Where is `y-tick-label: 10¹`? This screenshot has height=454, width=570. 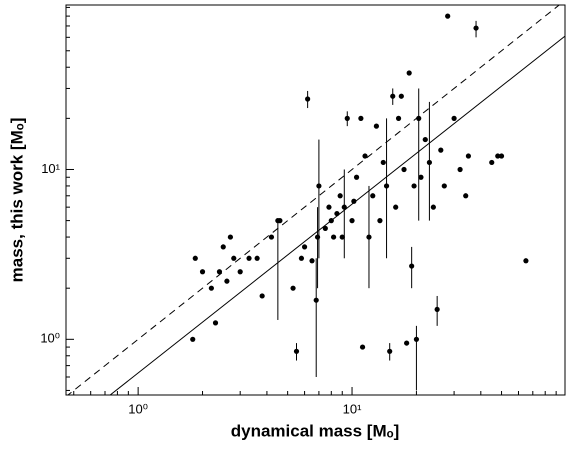 y-tick-label: 10¹ is located at coordinates (50, 168).